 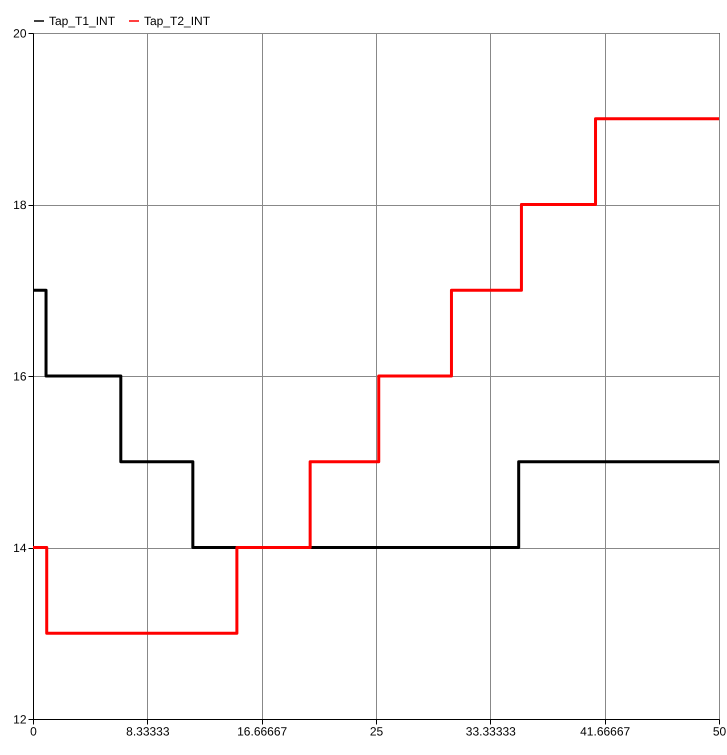 I want to click on x-tick-label: 41.66667, so click(x=605, y=731).